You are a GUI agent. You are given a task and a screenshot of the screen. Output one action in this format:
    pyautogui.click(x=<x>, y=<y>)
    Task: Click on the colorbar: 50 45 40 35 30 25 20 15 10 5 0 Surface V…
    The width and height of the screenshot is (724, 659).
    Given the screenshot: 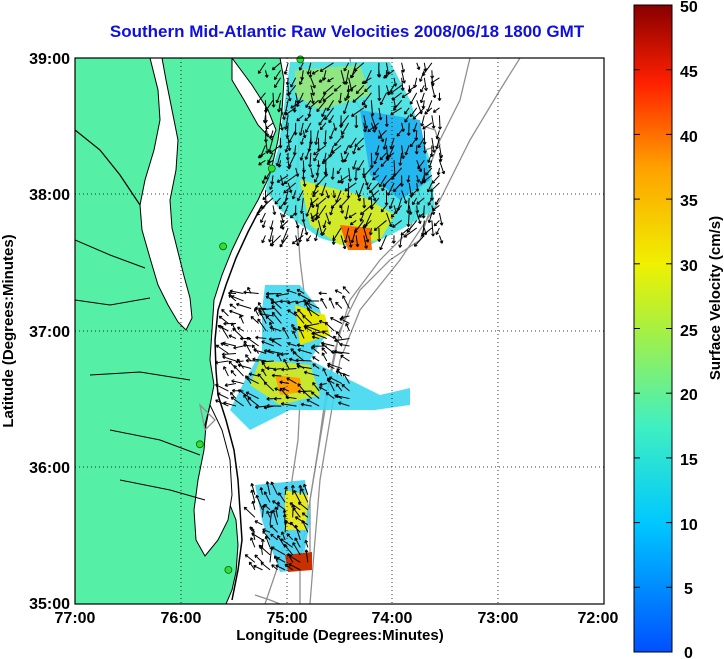 What is the action you would take?
    pyautogui.click(x=678, y=329)
    